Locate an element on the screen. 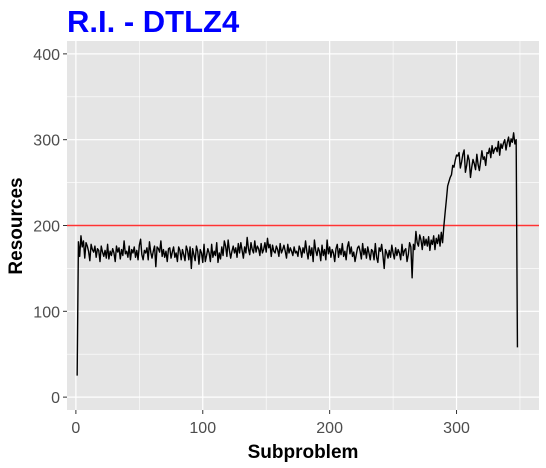 Image resolution: width=546 pixels, height=468 pixels. y-tick-label: 400 is located at coordinates (46, 55).